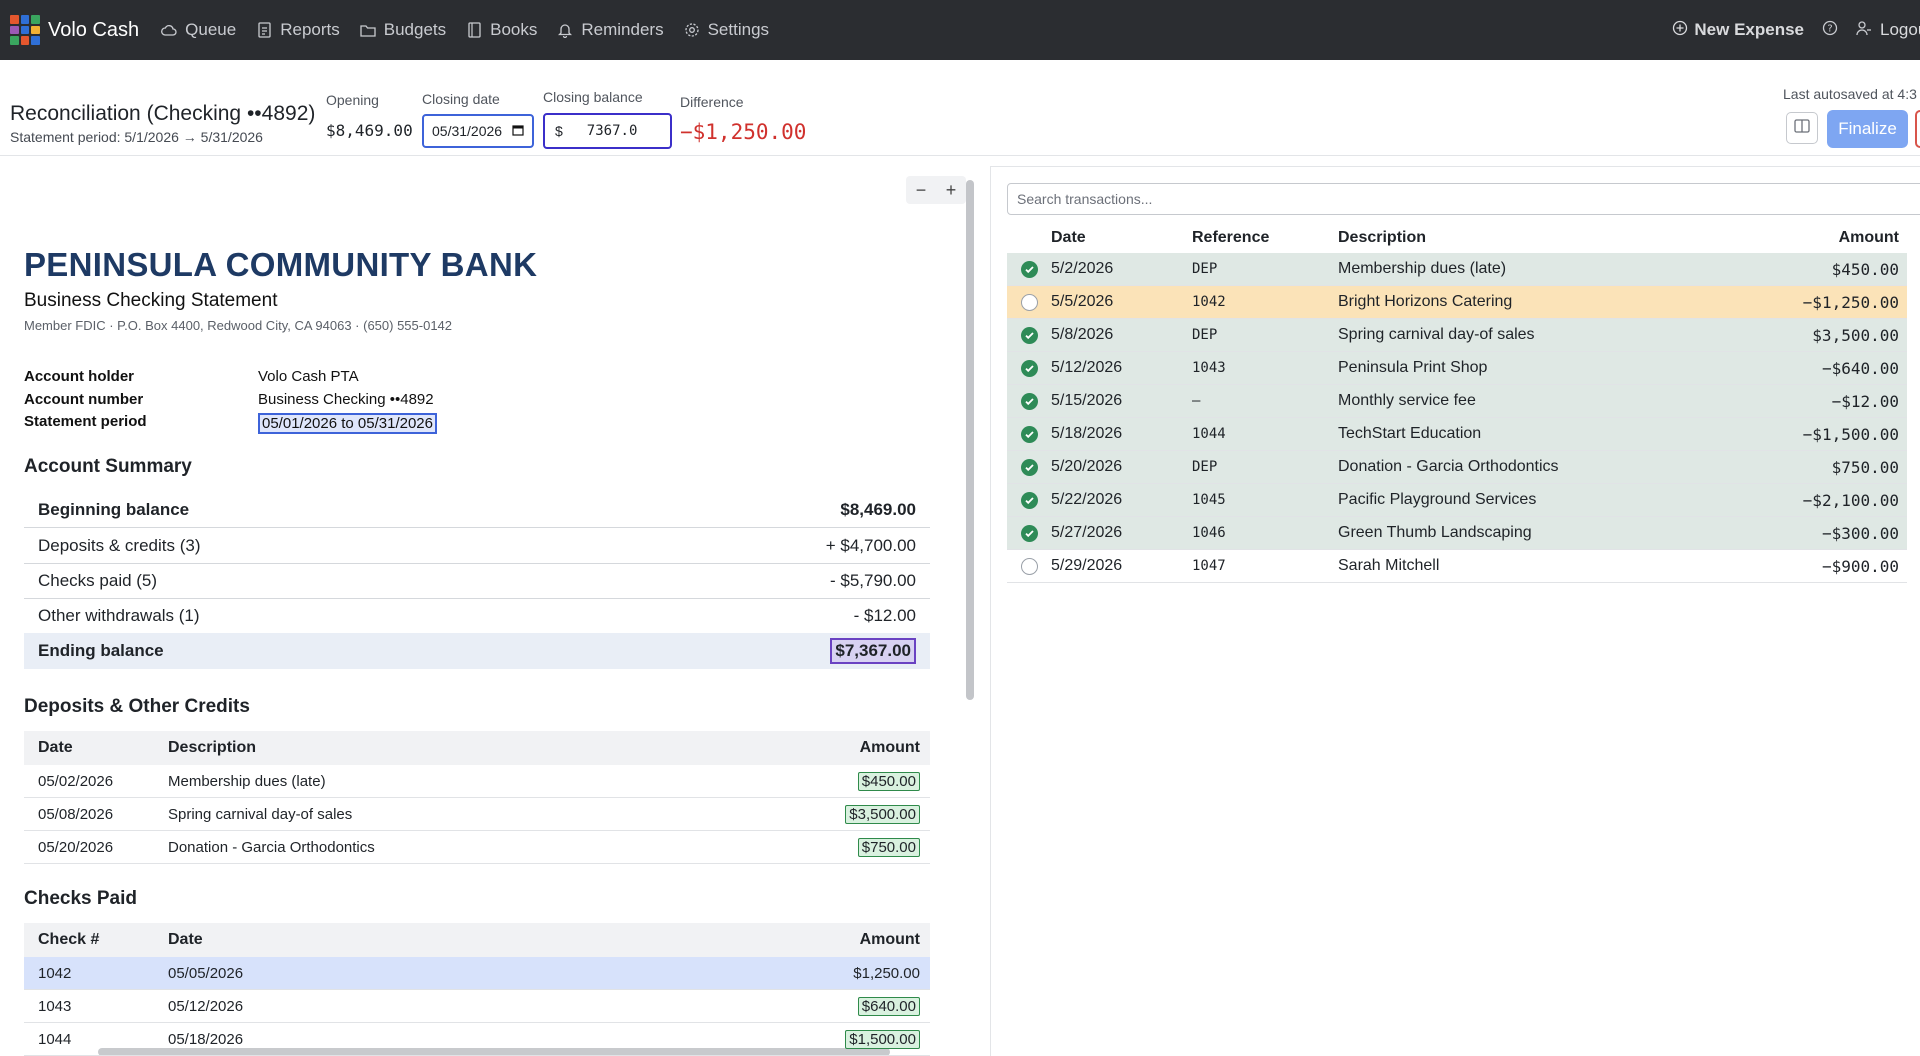 The height and width of the screenshot is (1056, 1920). What do you see at coordinates (1209, 533) in the screenshot?
I see `cell-reference: 1046` at bounding box center [1209, 533].